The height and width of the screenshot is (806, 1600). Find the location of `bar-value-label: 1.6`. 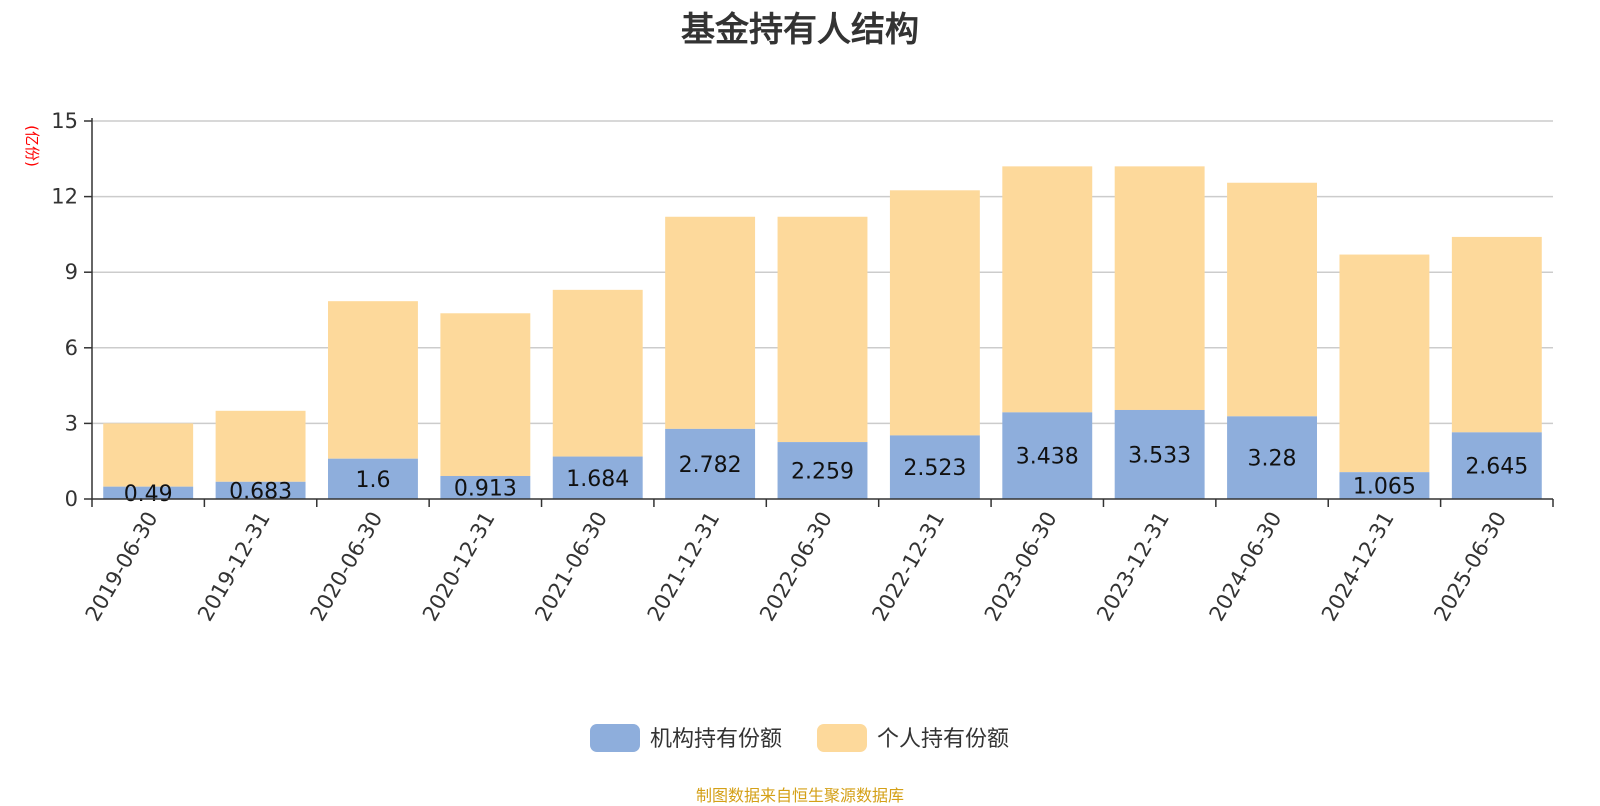

bar-value-label: 1.6 is located at coordinates (372, 480).